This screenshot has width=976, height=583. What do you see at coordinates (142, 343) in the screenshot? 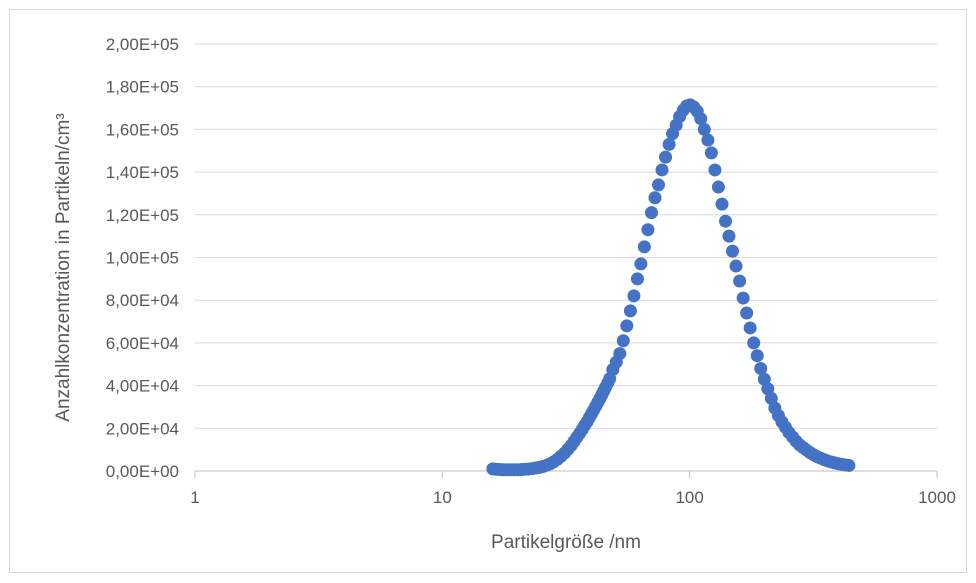
I see `y-tick-label: 6,00E+04` at bounding box center [142, 343].